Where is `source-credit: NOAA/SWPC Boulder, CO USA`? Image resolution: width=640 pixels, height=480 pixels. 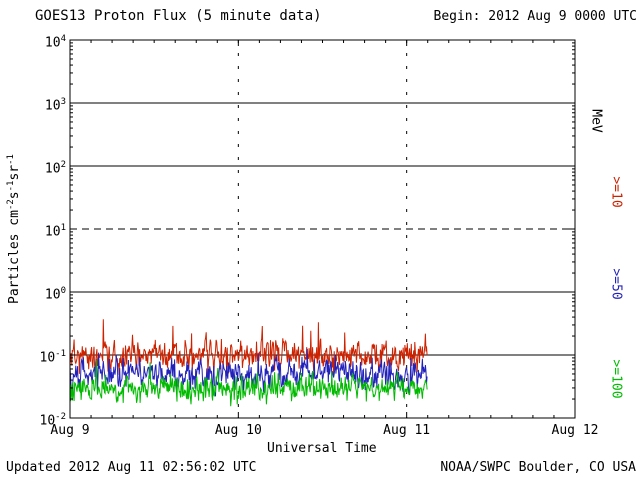 source-credit: NOAA/SWPC Boulder, CO USA is located at coordinates (538, 467).